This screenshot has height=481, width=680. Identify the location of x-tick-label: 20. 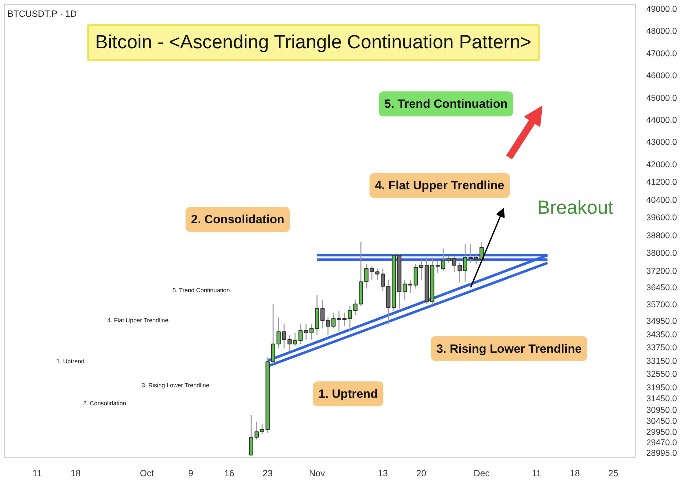
(421, 473).